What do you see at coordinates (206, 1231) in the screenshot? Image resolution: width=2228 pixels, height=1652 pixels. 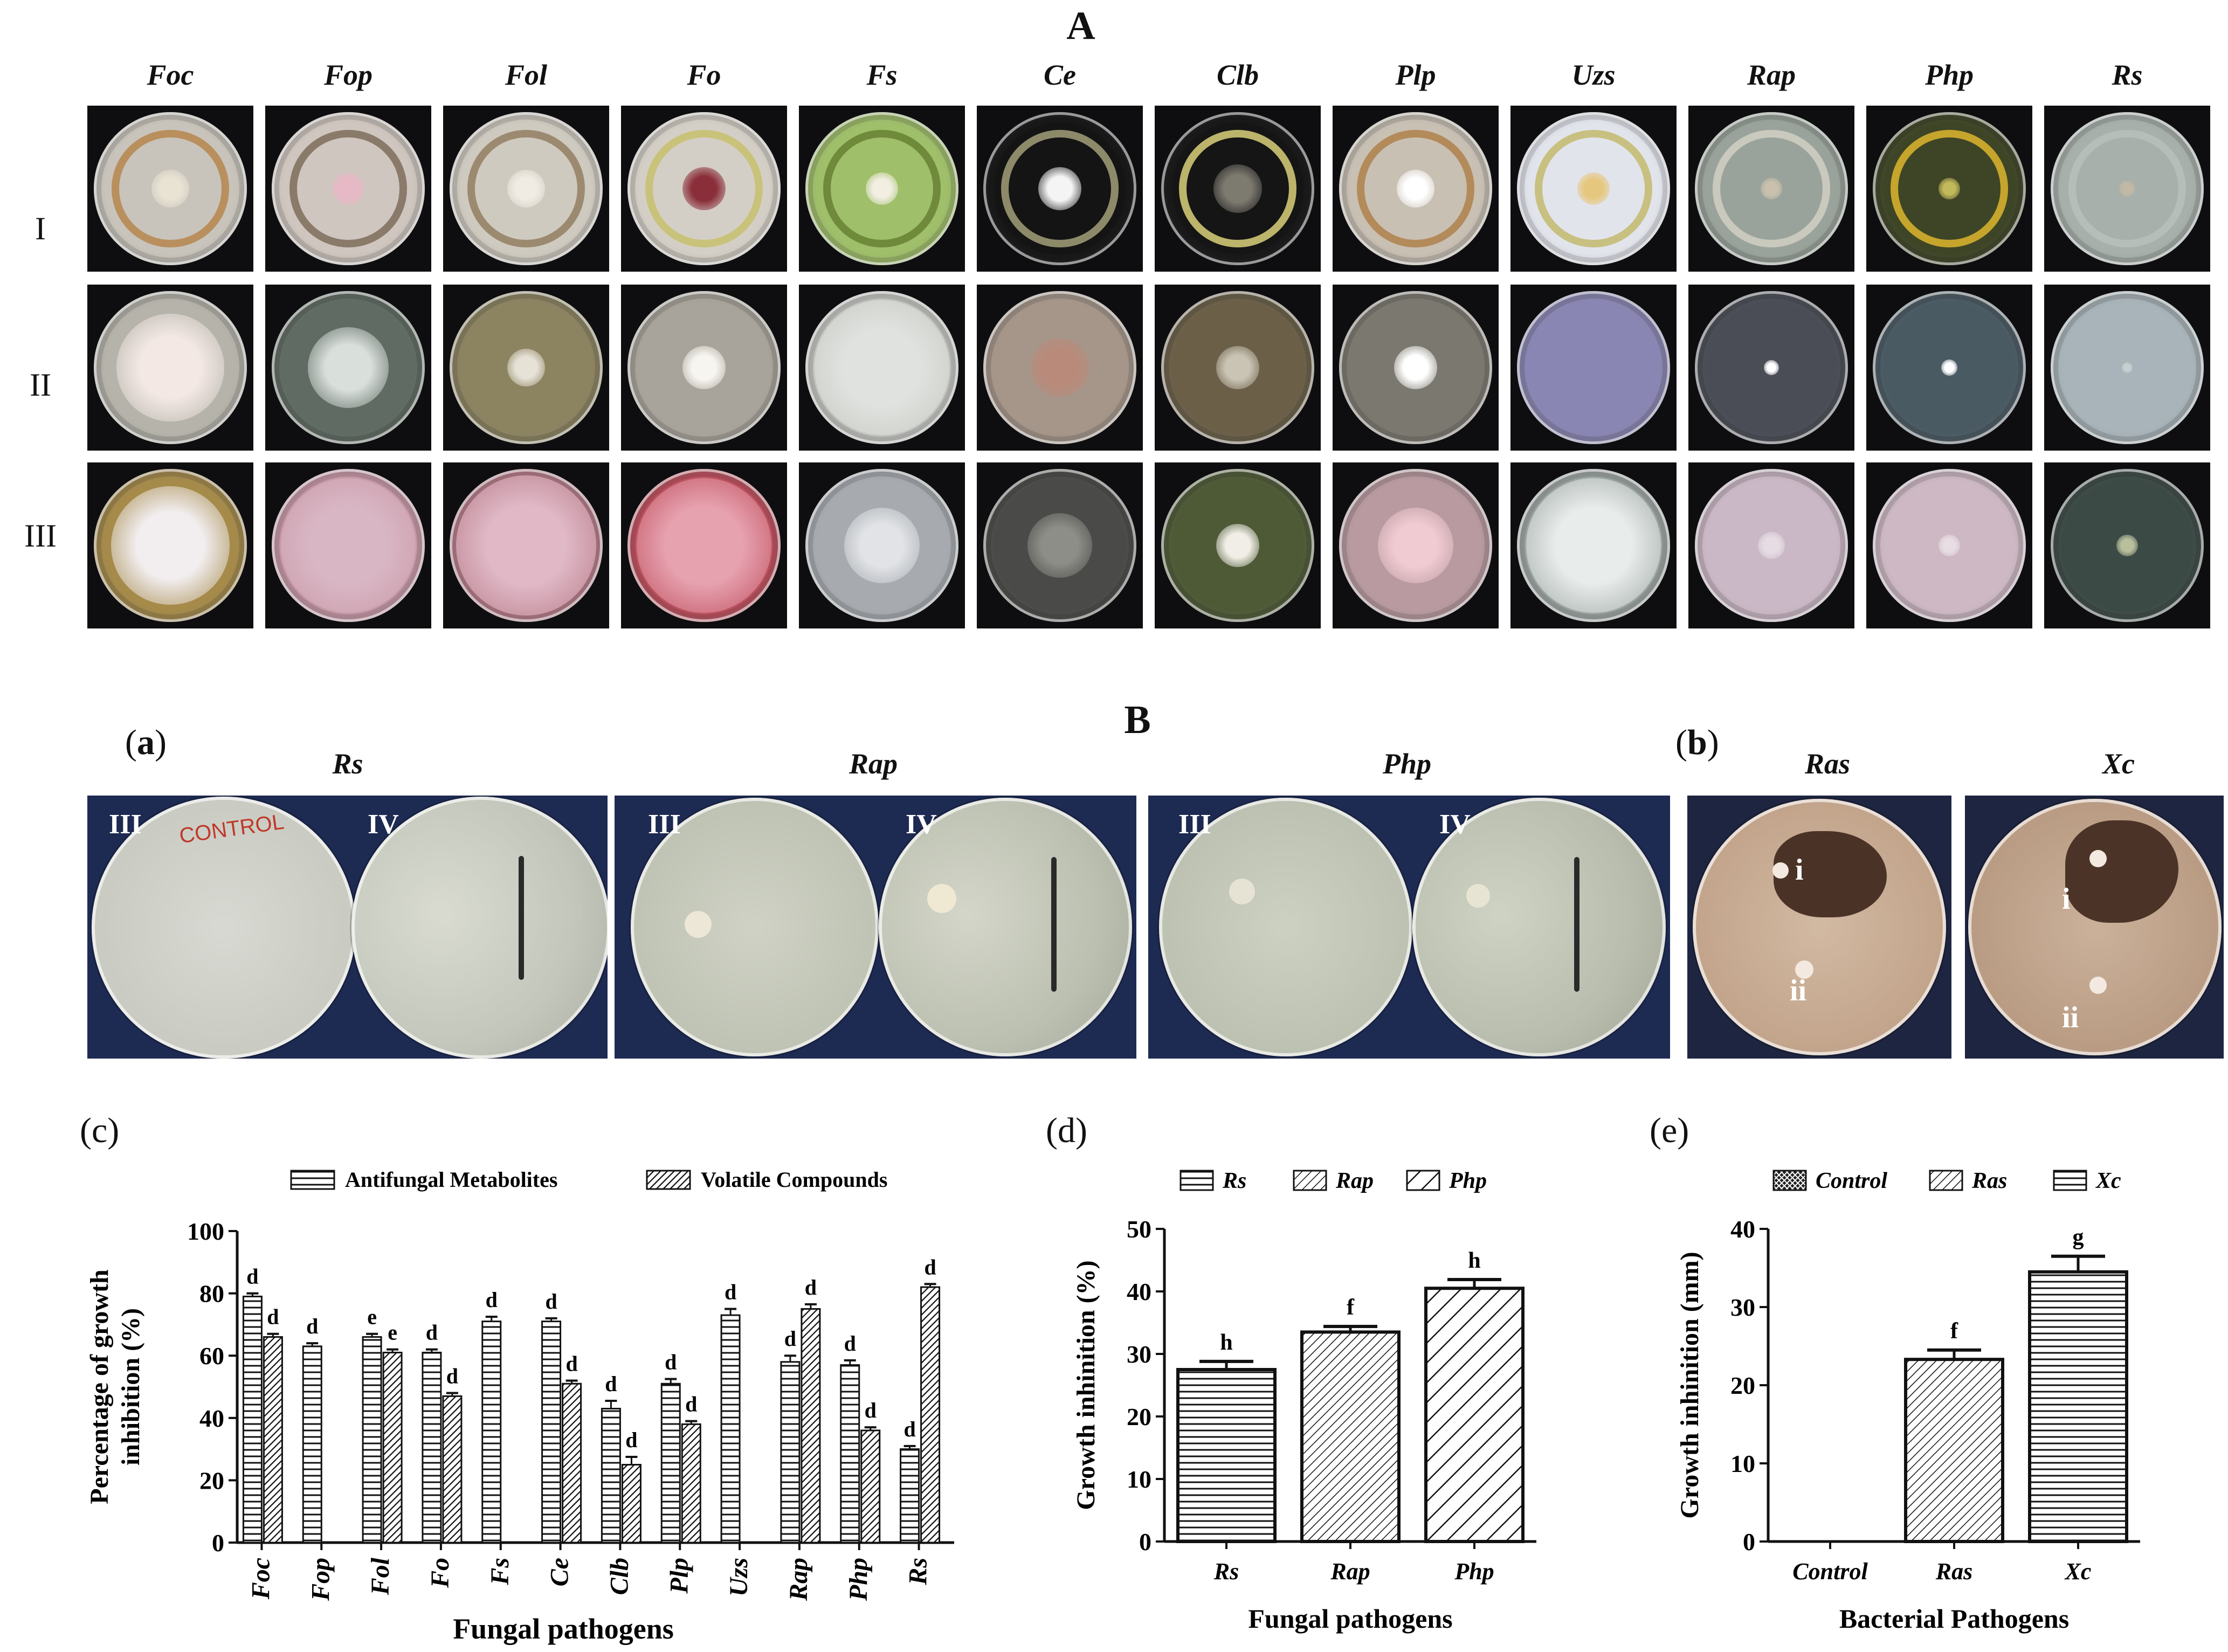 I see `y-tick-label: 100` at bounding box center [206, 1231].